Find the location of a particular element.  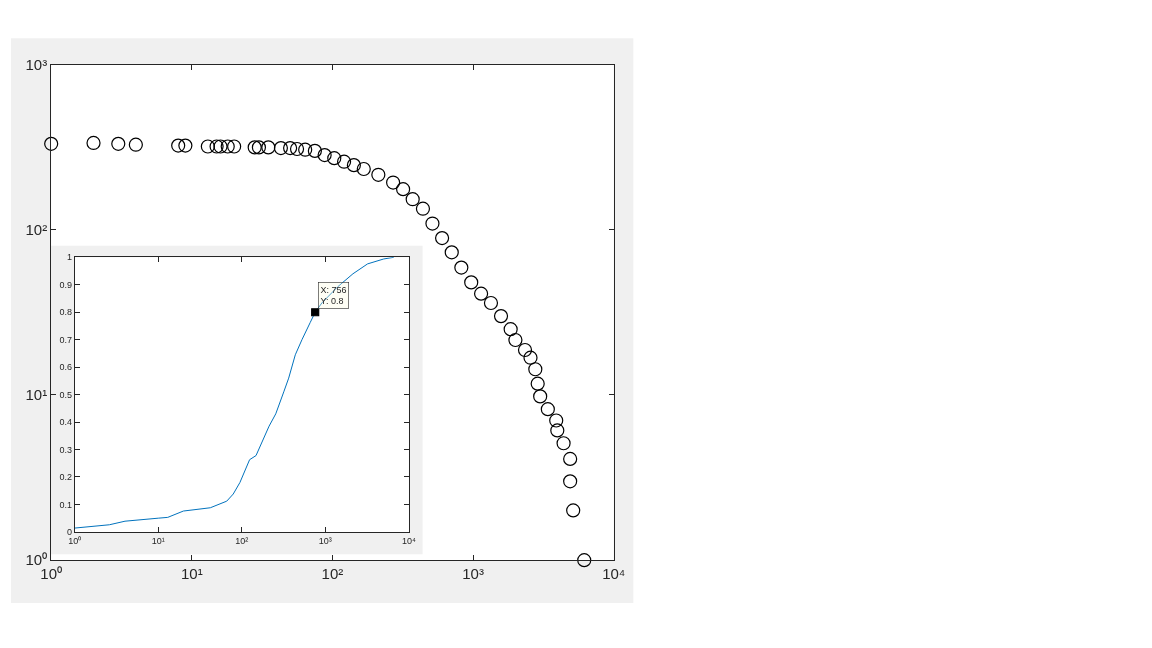

y-tick-label: 0 is located at coordinates (69, 532).